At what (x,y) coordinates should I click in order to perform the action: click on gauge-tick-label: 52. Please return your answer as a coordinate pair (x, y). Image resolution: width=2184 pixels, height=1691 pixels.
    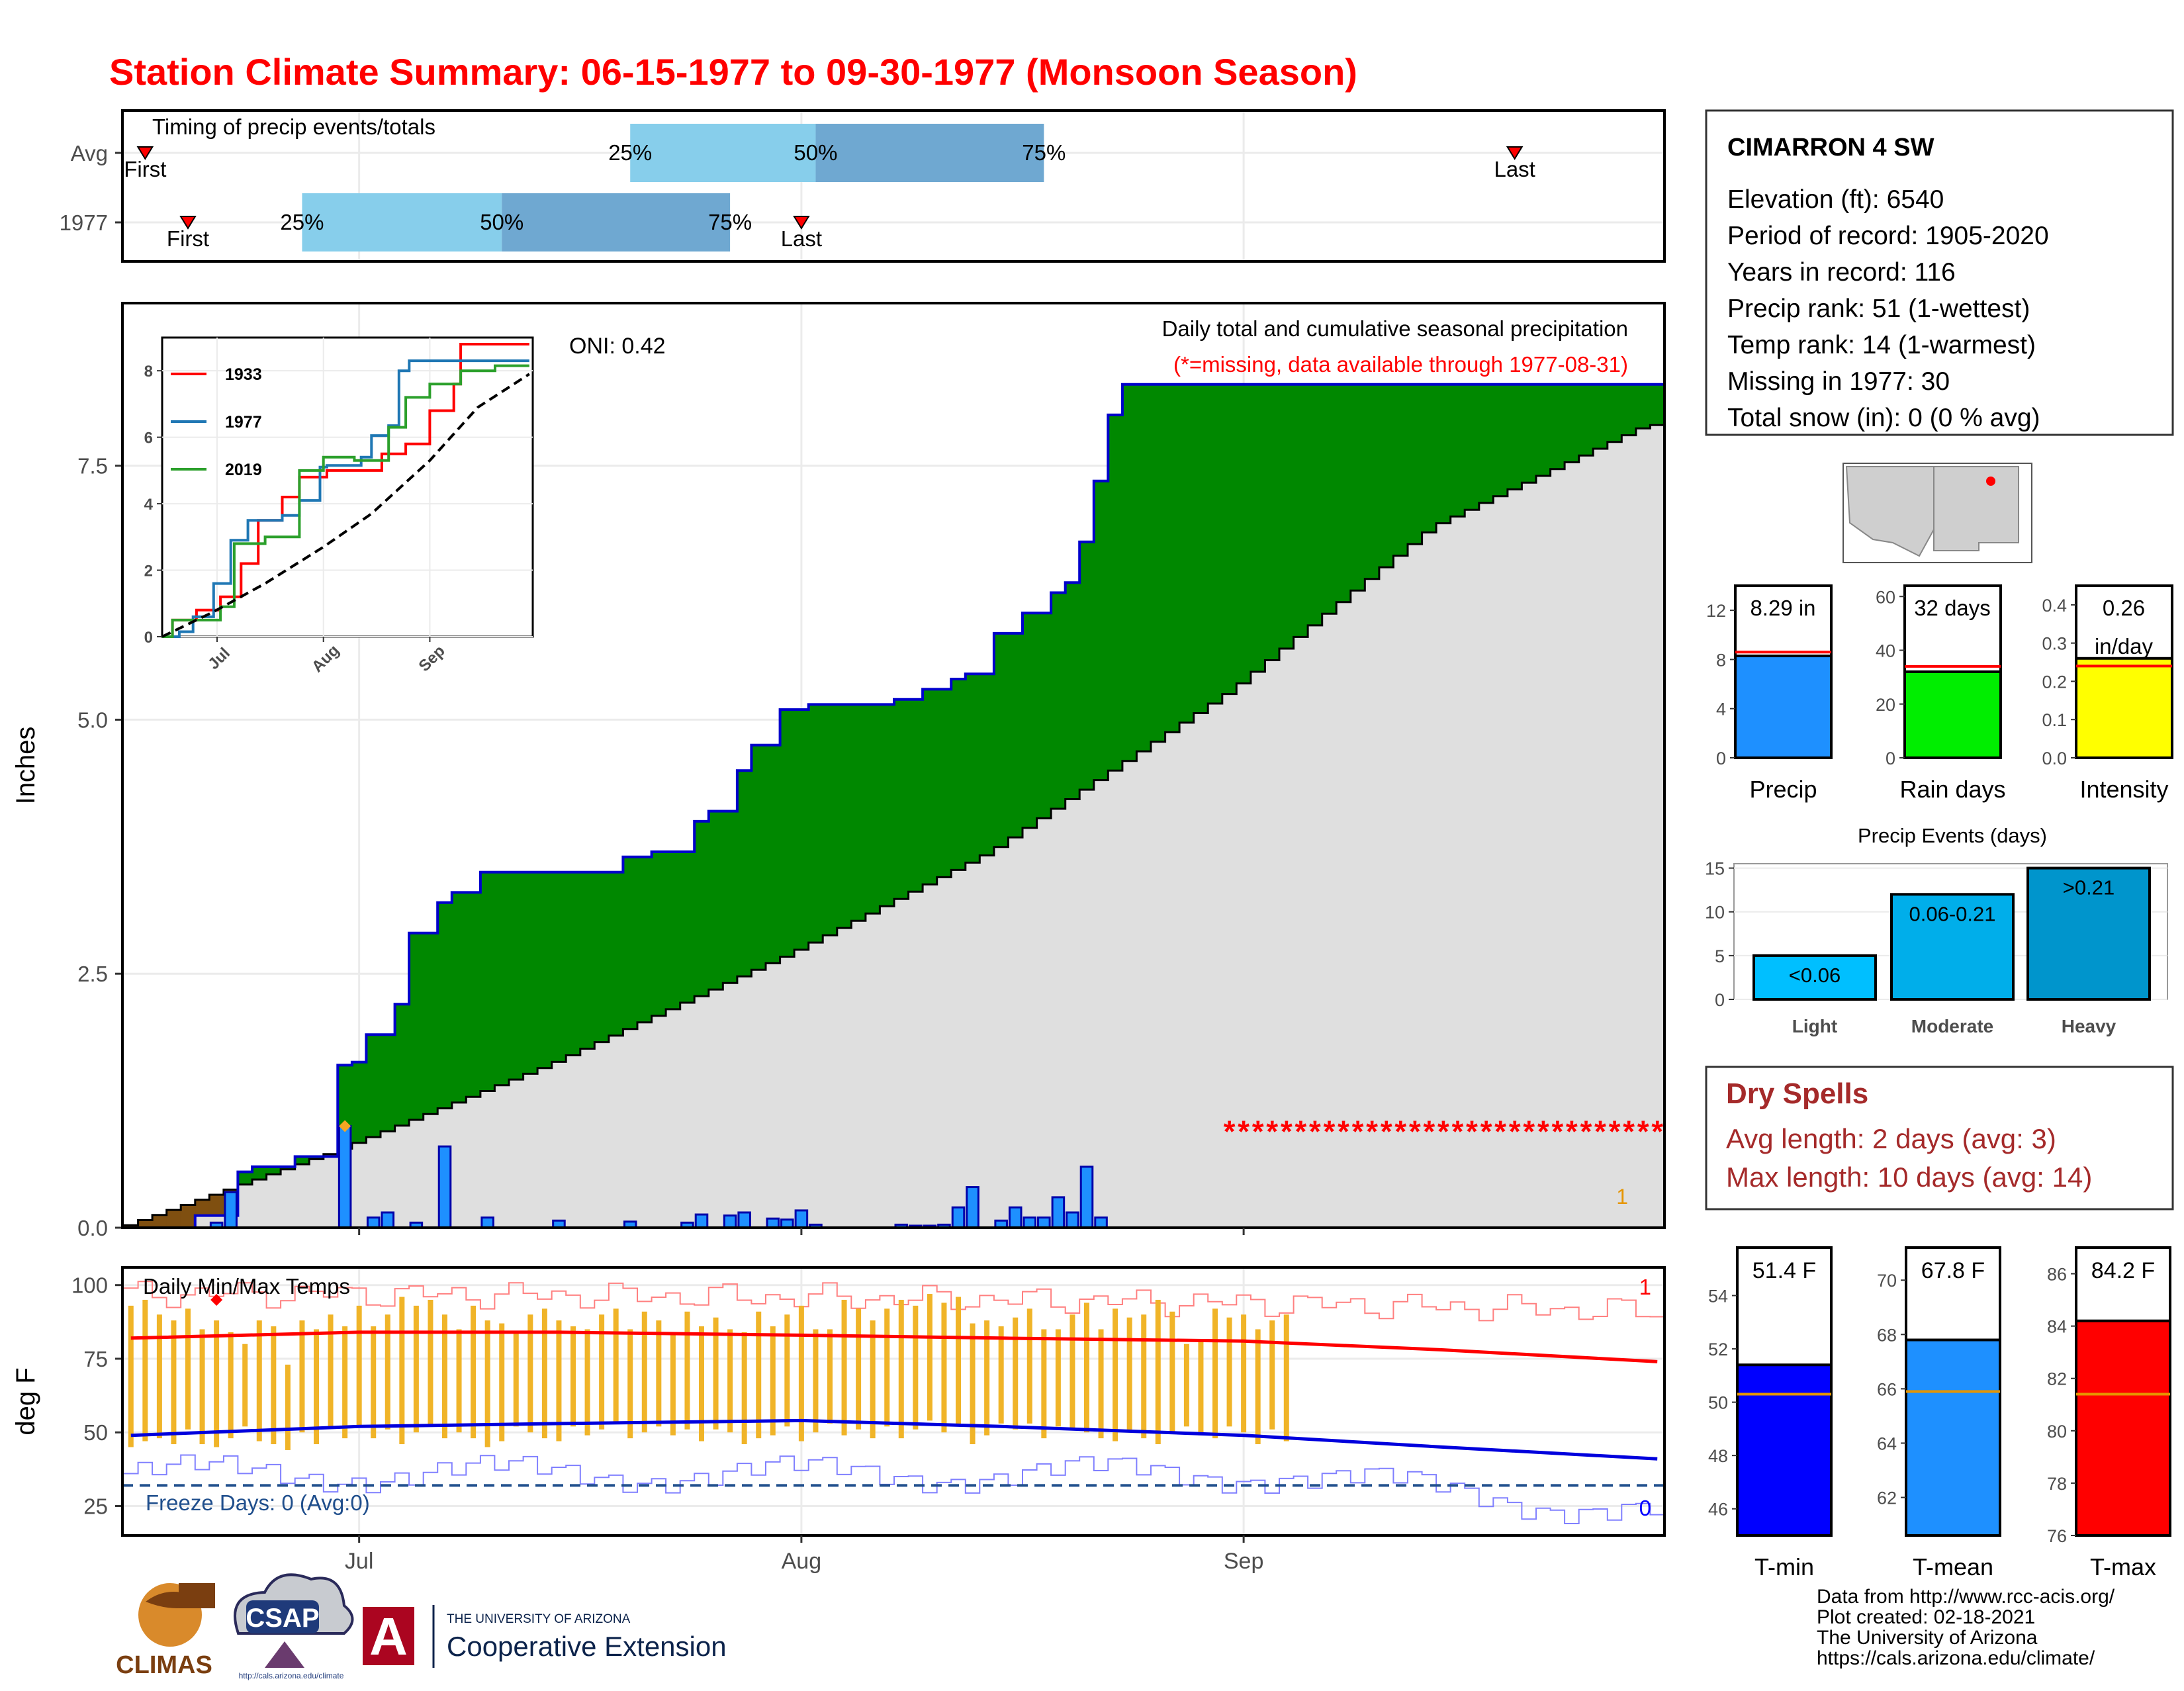
    Looking at the image, I should click on (1718, 1350).